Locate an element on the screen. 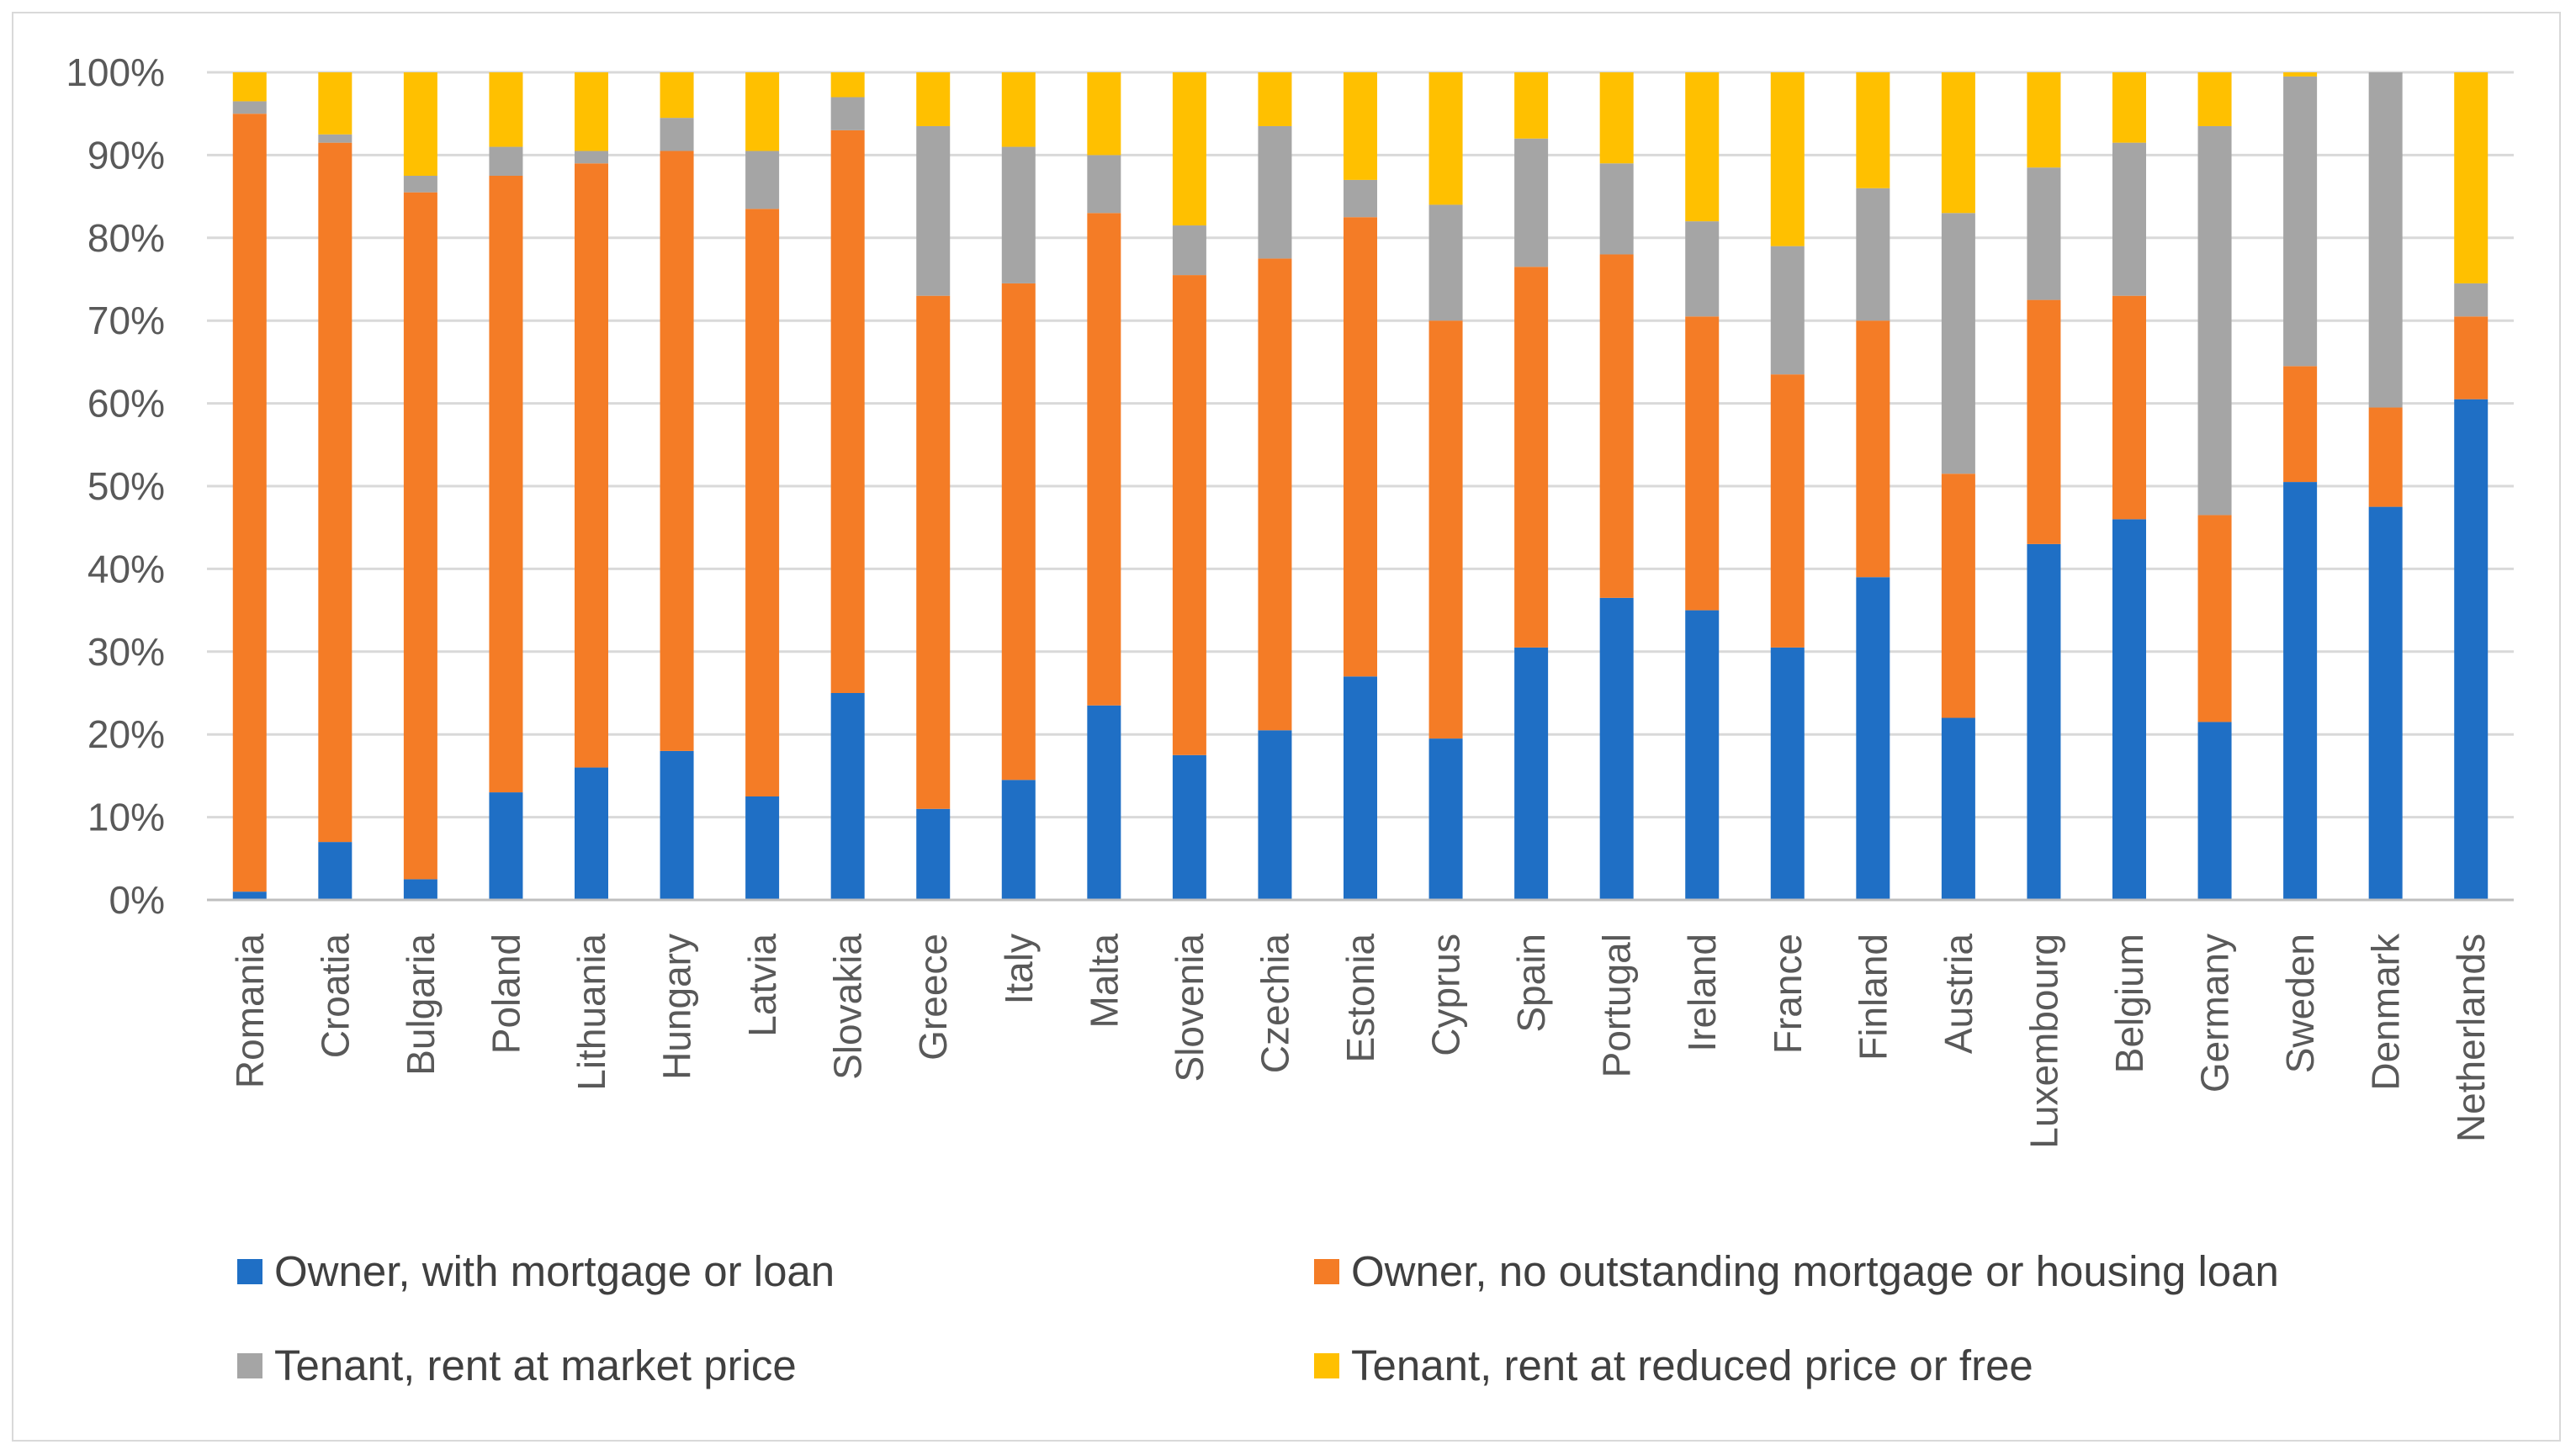 The width and height of the screenshot is (2576, 1455). x-tick-label: Italy is located at coordinates (1019, 969).